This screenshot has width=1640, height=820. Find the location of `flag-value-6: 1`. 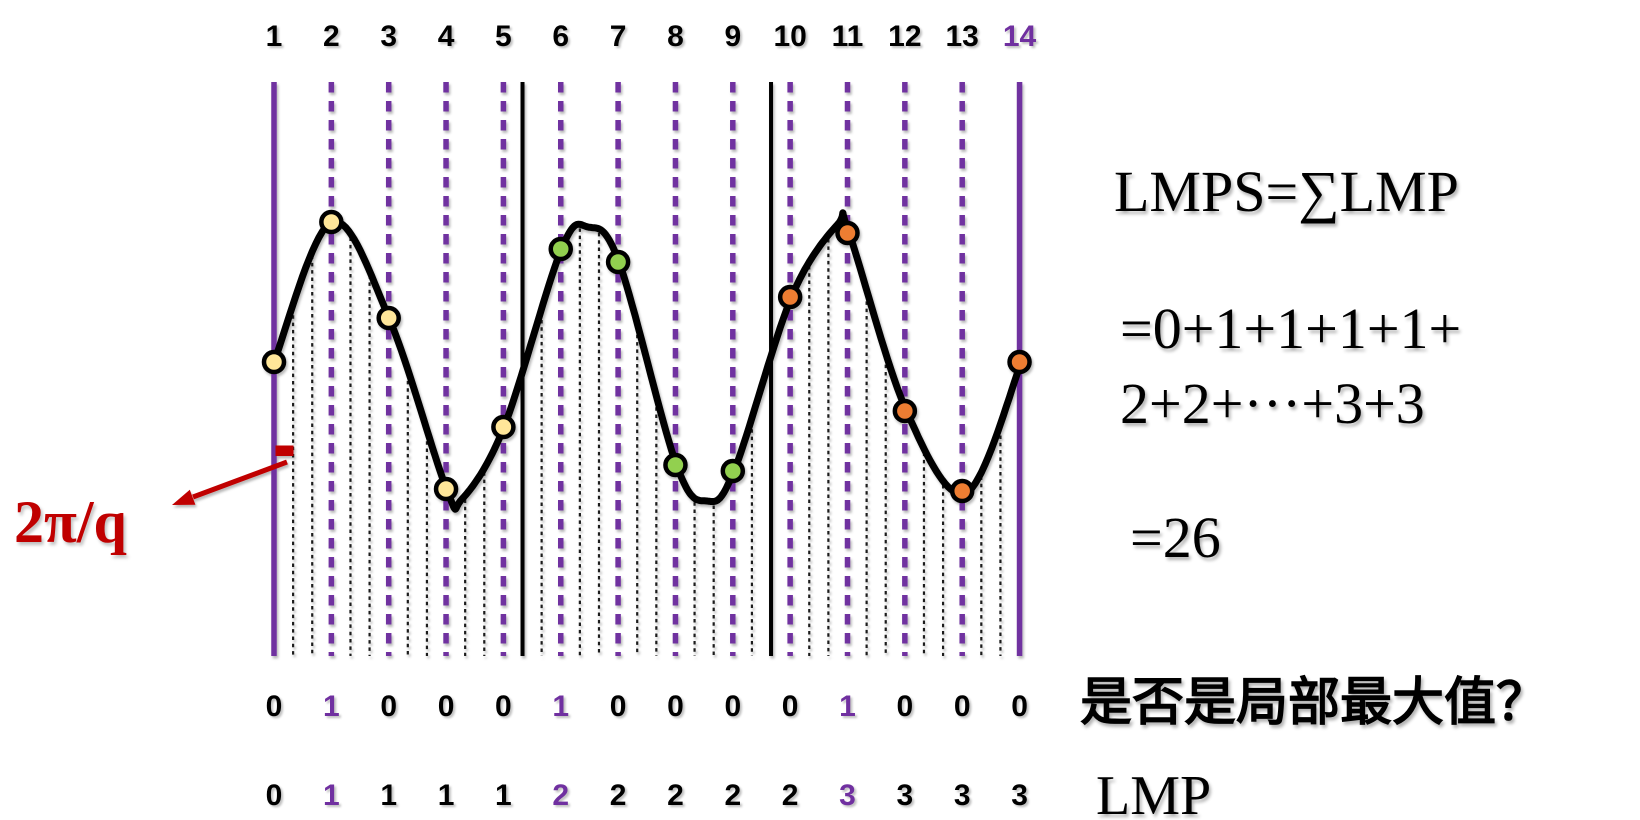

flag-value-6: 1 is located at coordinates (561, 706).